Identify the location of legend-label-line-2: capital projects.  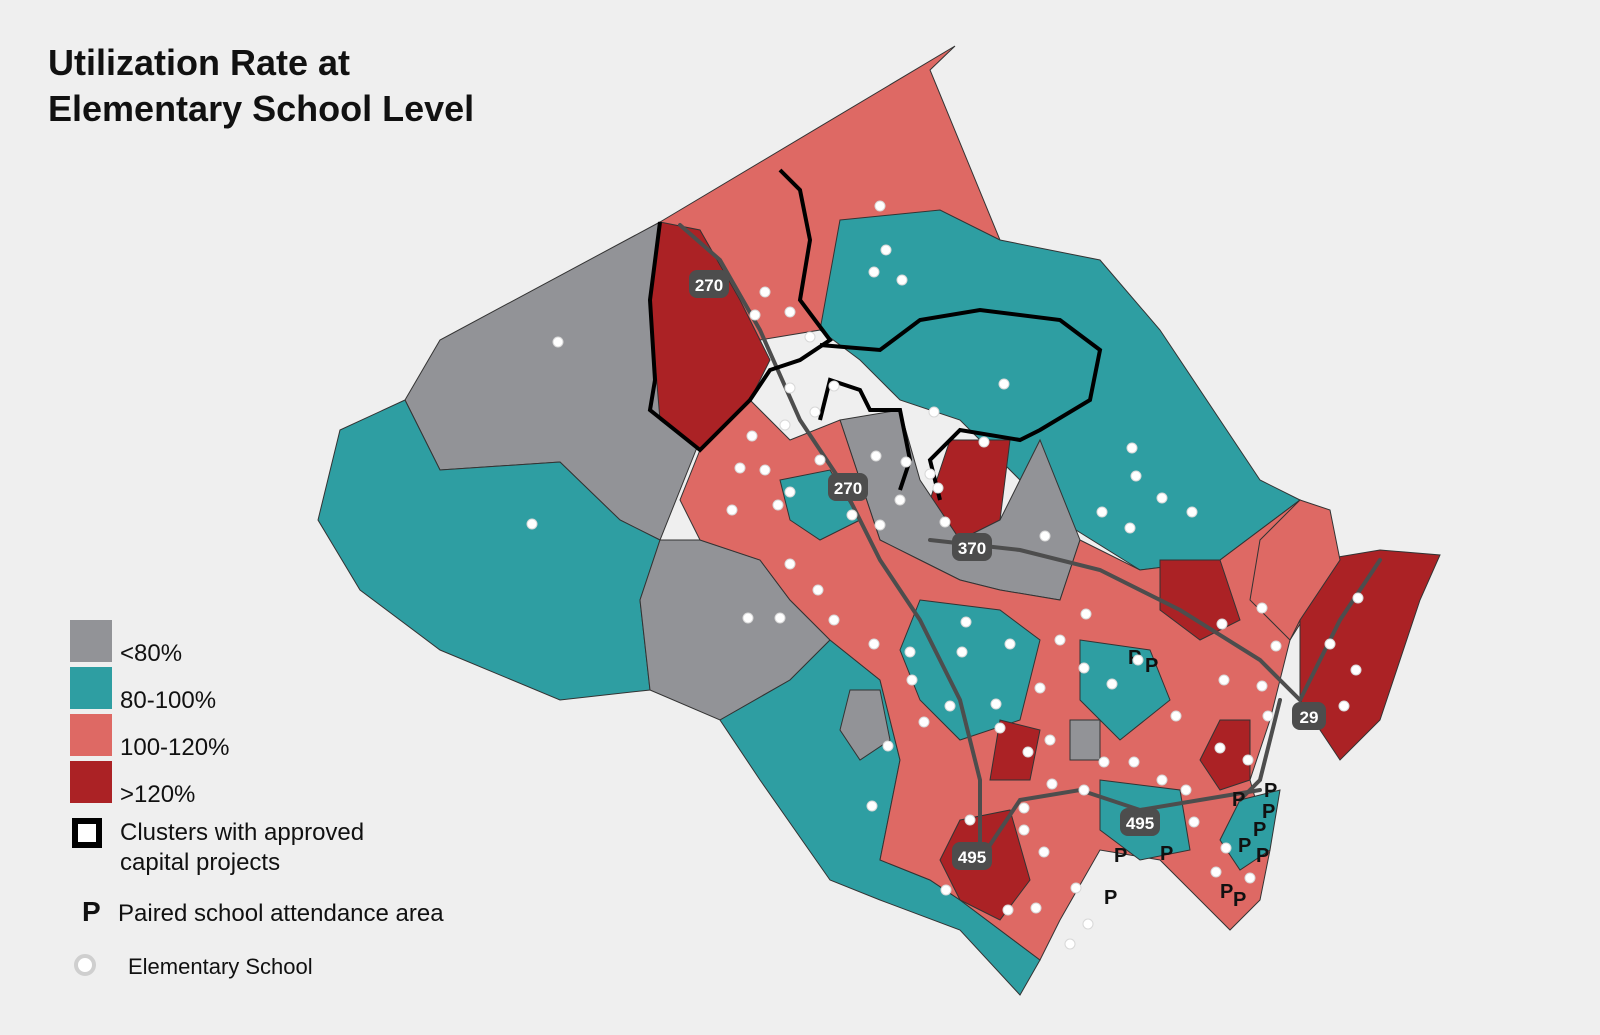
(200, 862).